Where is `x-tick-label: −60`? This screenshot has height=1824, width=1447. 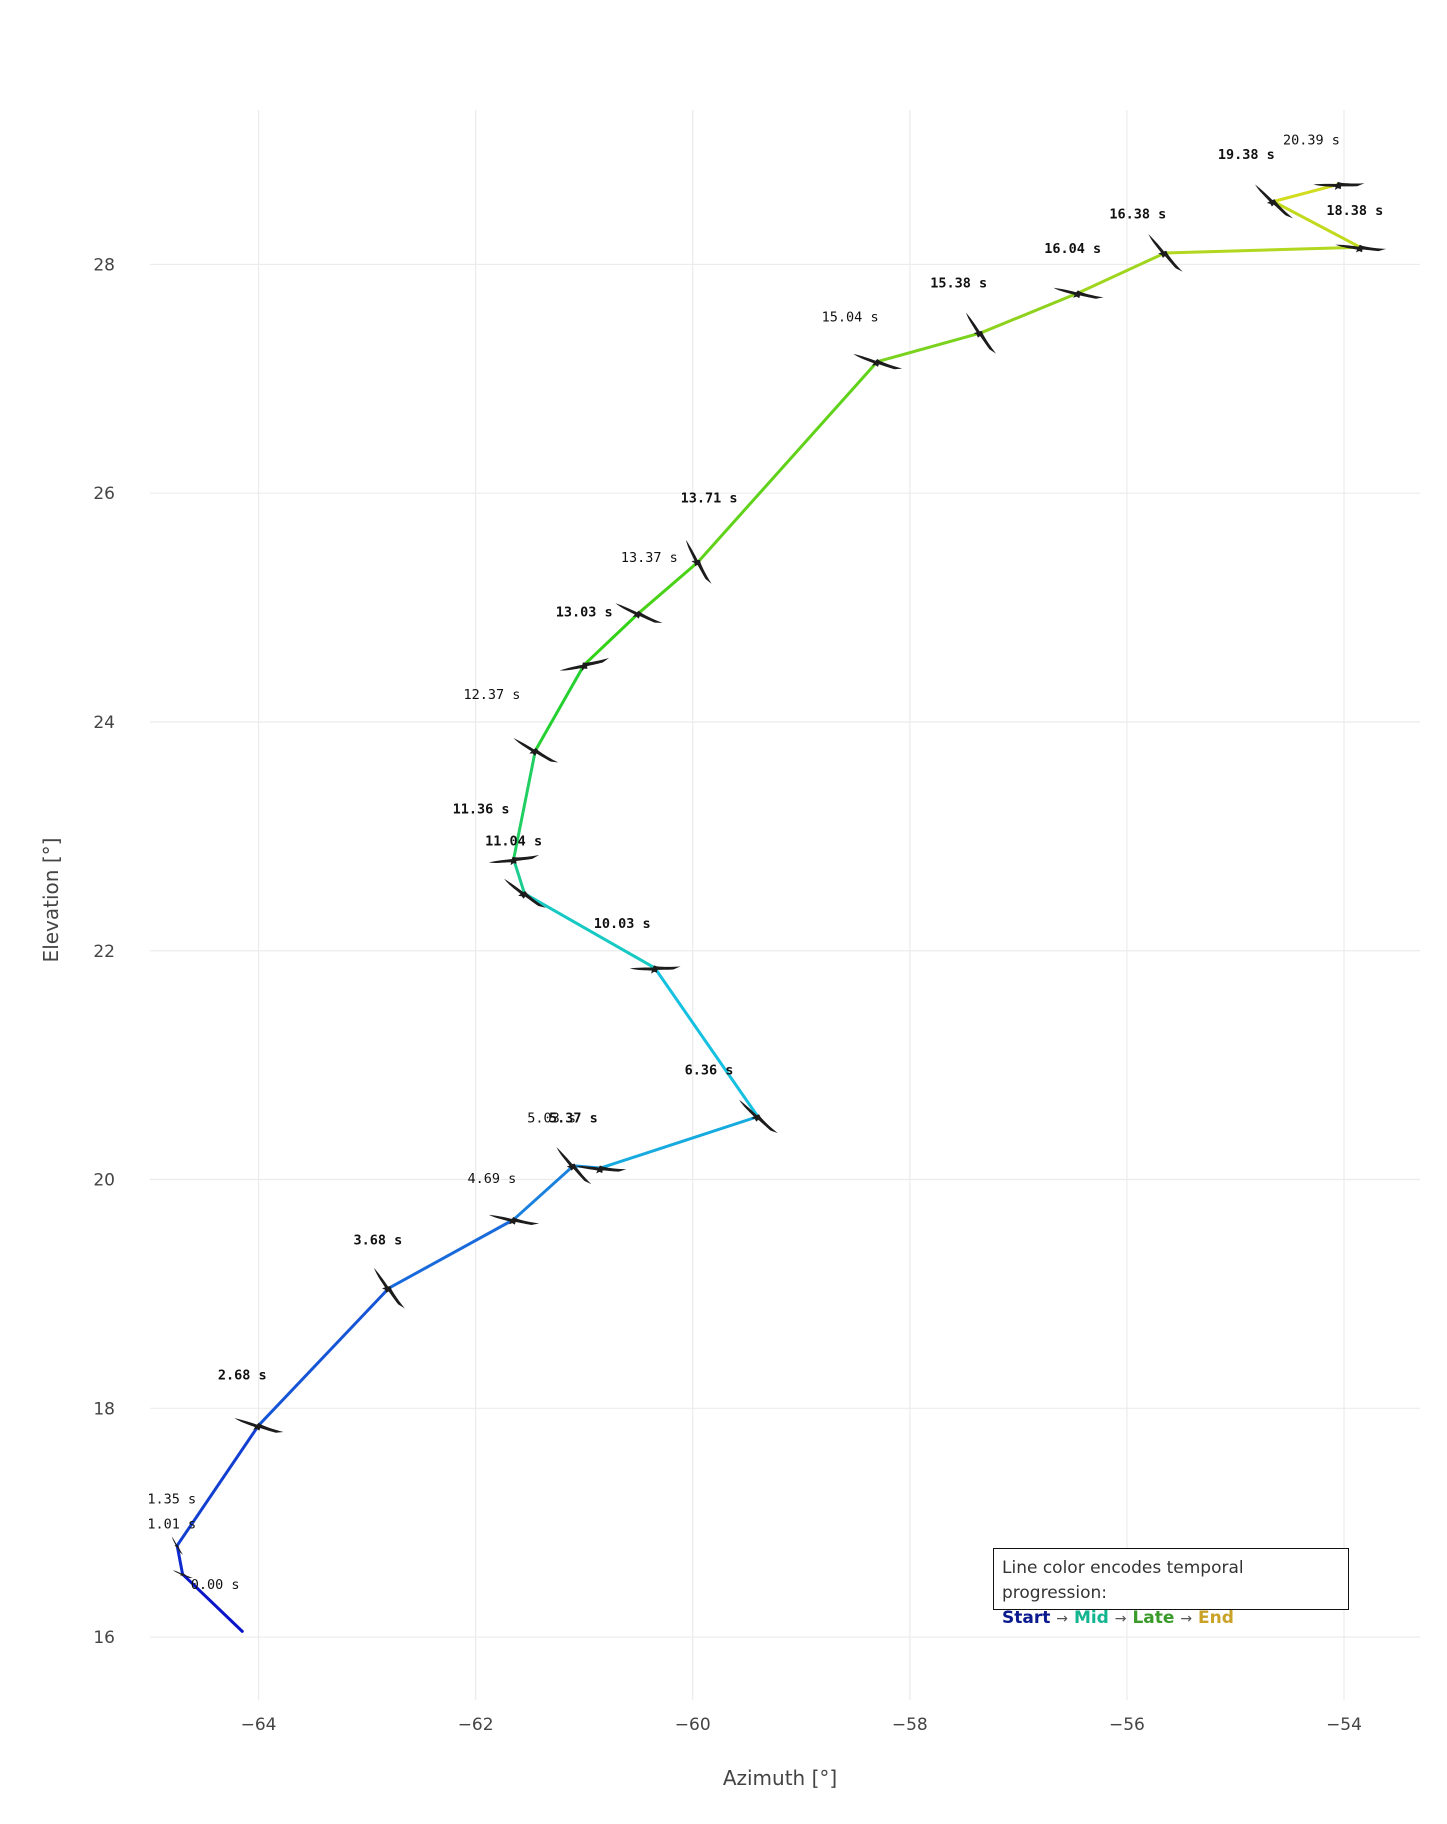 x-tick-label: −60 is located at coordinates (693, 1725).